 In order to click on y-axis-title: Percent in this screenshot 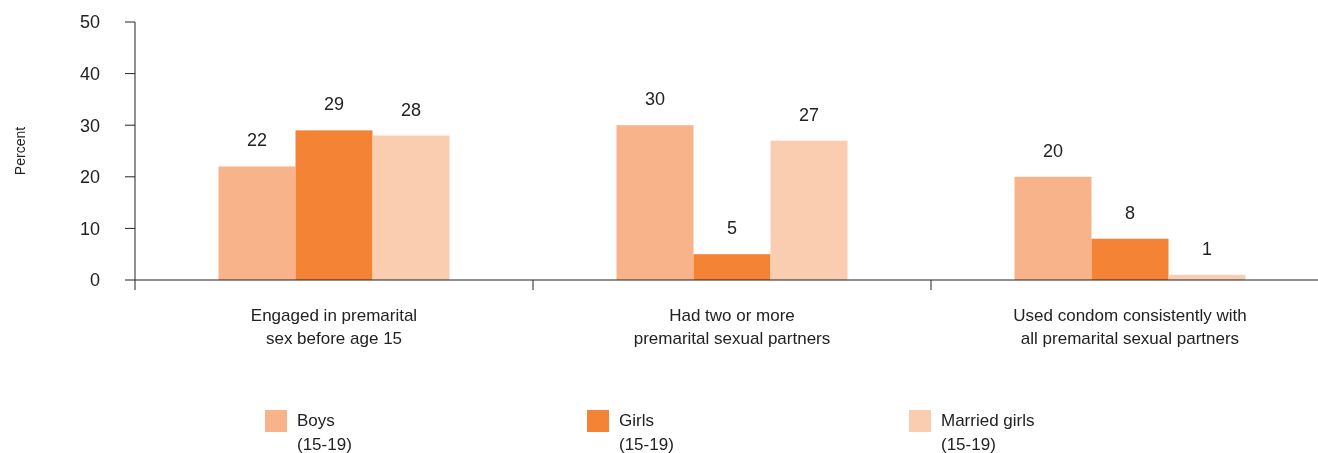, I will do `click(20, 151)`.